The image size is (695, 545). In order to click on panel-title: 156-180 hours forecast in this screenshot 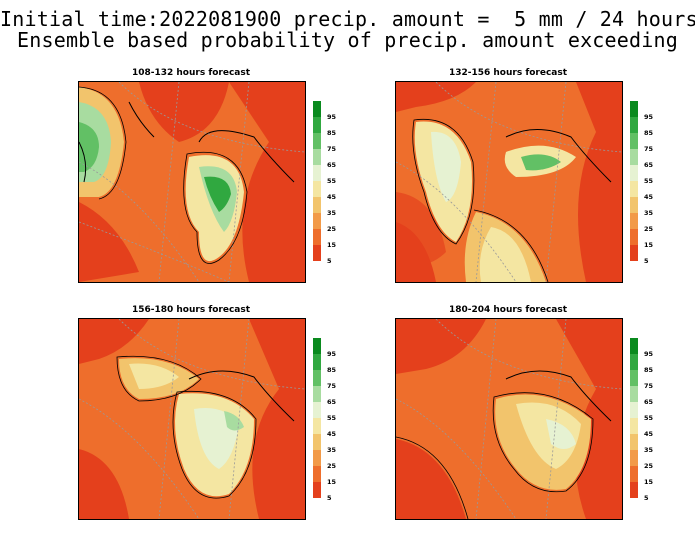, I will do `click(191, 310)`.